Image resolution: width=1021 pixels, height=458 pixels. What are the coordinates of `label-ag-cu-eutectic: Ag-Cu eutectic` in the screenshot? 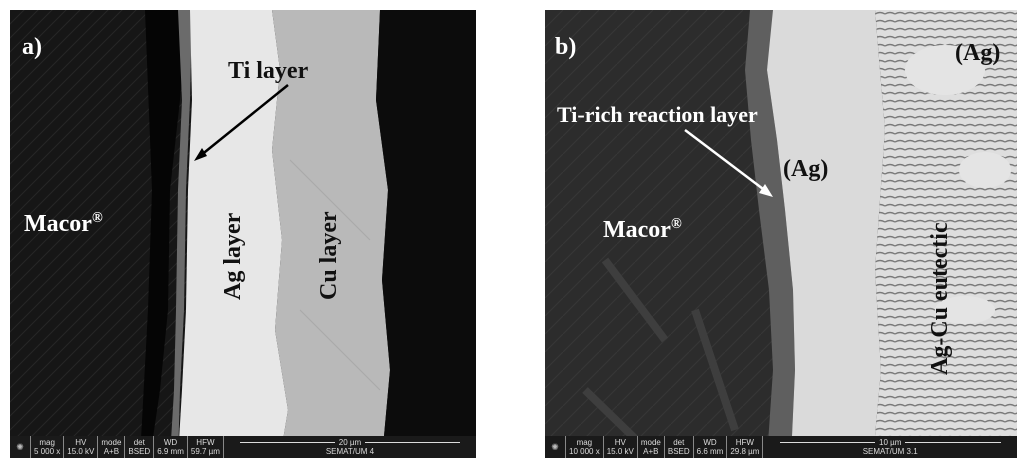 It's located at (940, 298).